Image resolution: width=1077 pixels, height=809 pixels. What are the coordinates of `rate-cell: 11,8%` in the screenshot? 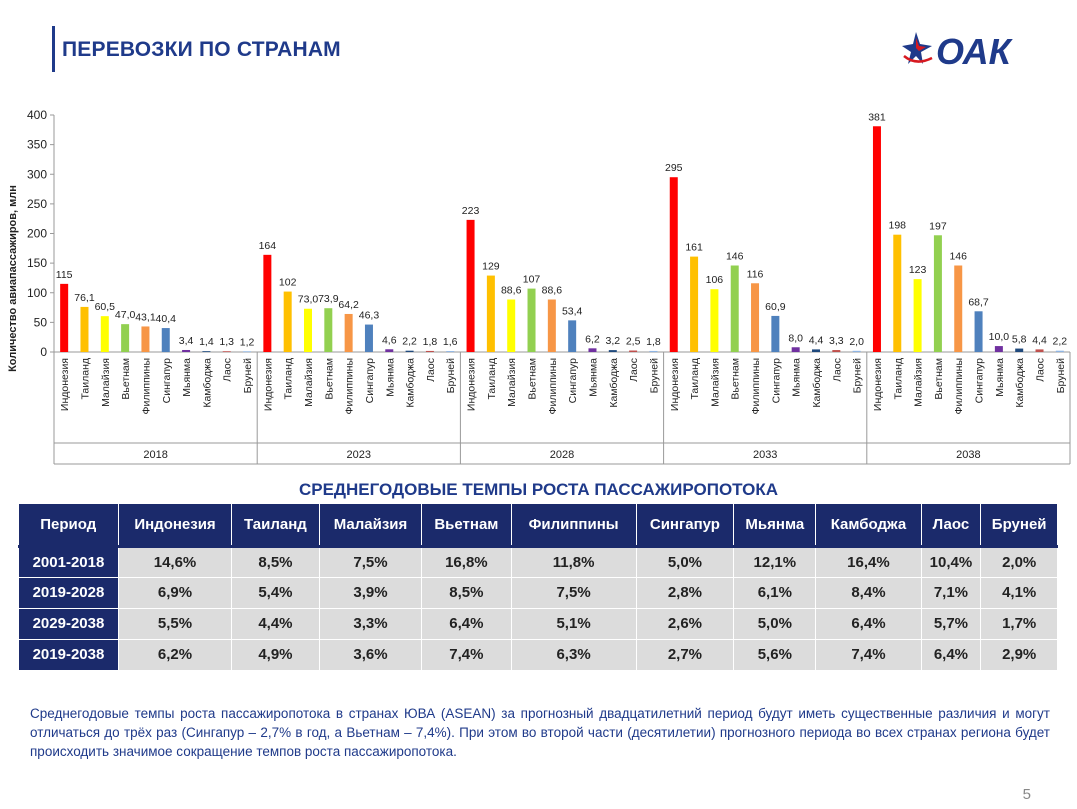 It's located at (573, 561).